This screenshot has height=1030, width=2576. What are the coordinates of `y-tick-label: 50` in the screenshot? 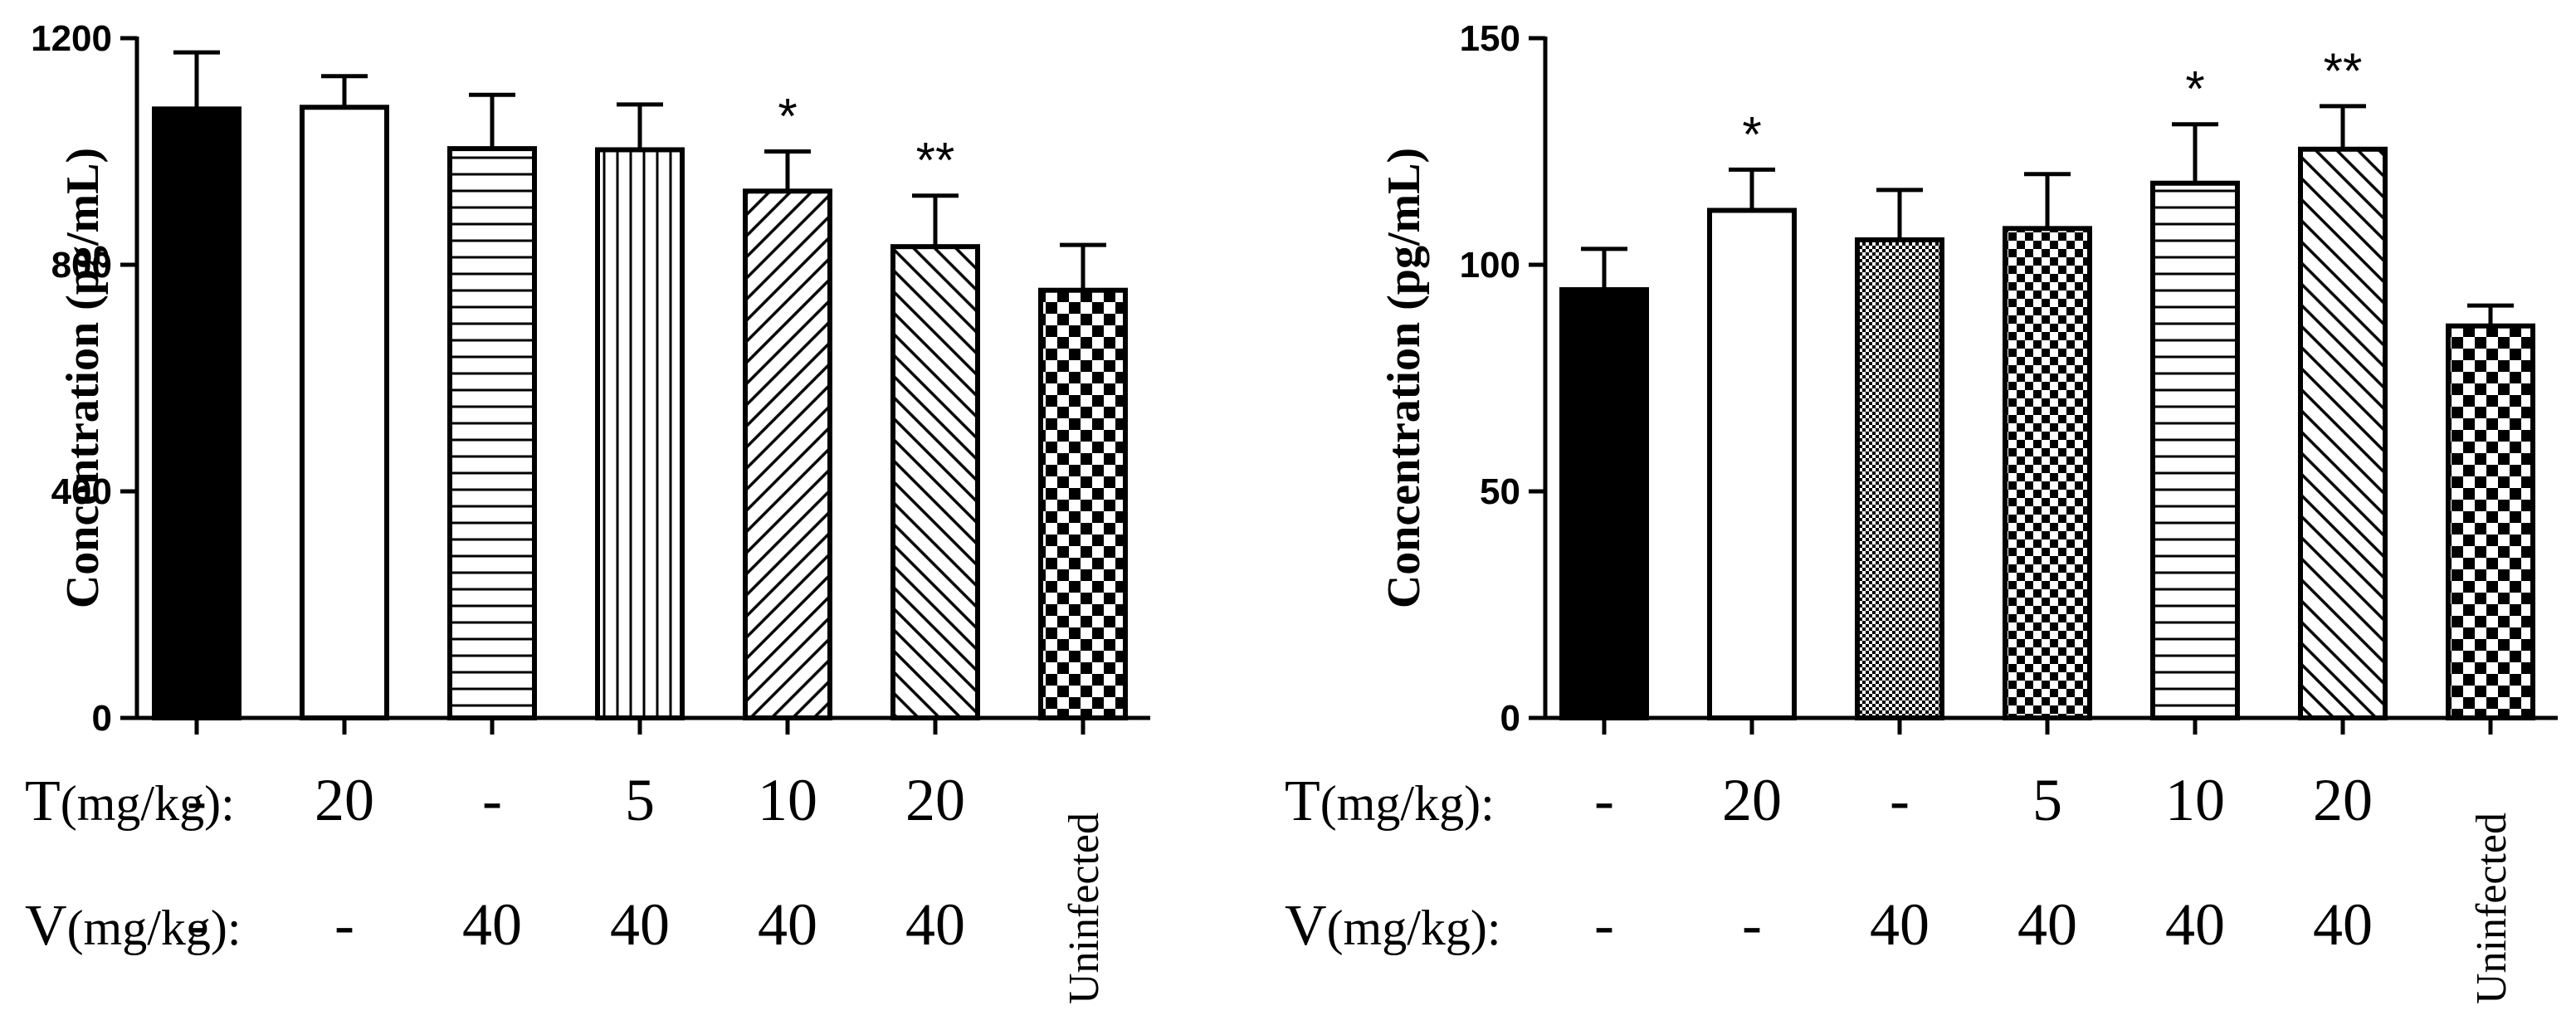 It's located at (1500, 491).